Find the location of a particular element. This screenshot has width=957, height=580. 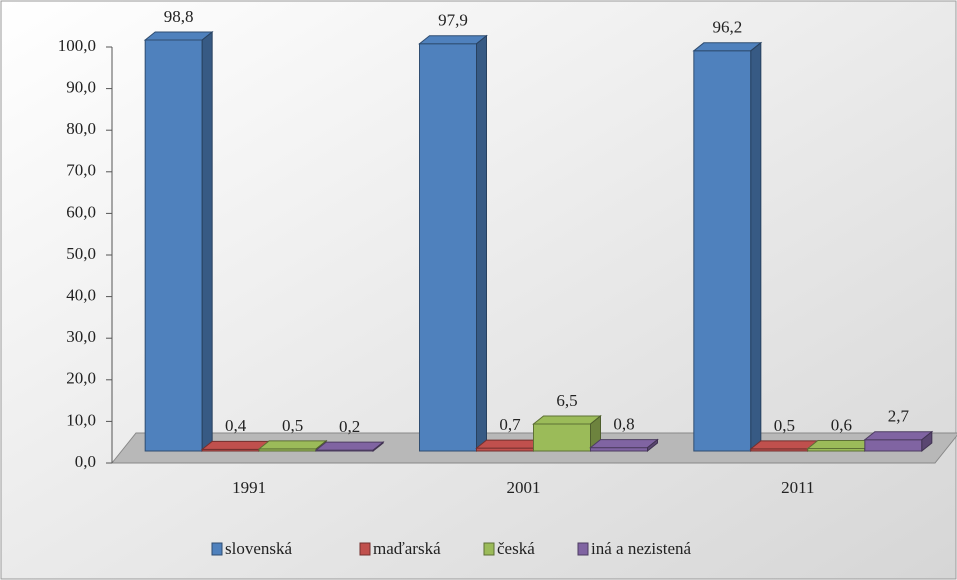

x-tick-label: 2001 is located at coordinates (524, 487).